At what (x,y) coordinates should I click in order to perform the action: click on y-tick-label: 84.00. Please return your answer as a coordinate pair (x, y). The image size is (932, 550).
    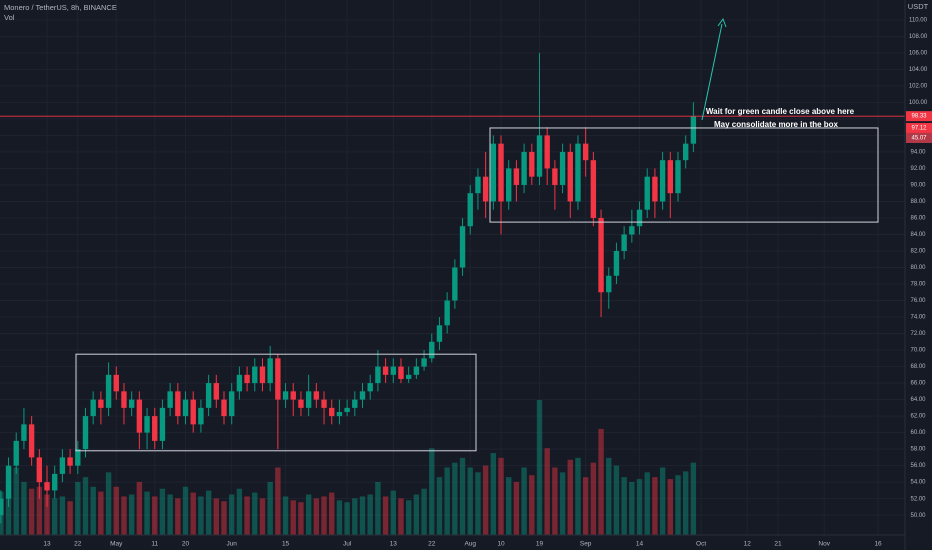
    Looking at the image, I should click on (918, 235).